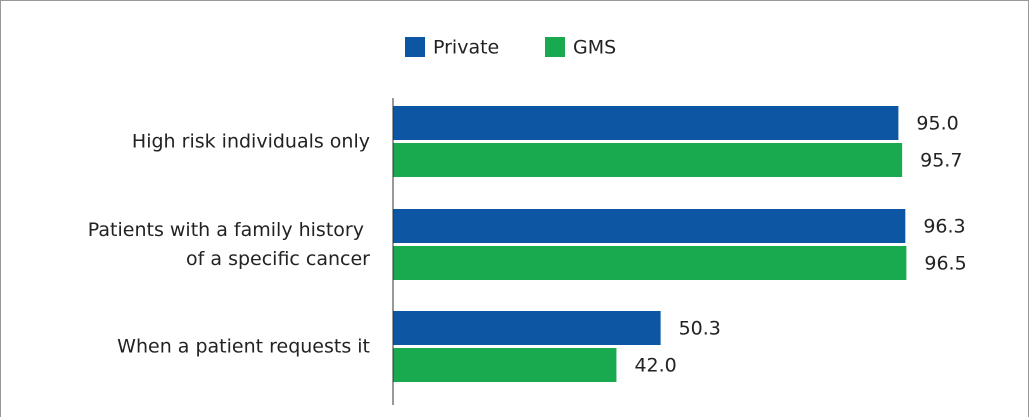  Describe the element at coordinates (941, 161) in the screenshot. I see `data-label: 95.7` at that location.